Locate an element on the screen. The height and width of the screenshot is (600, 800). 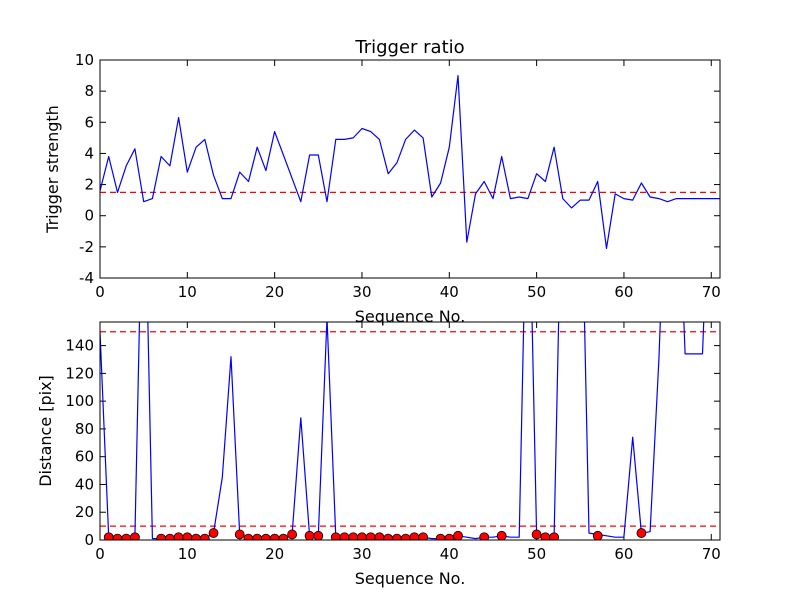
distance-y-tick-label: 80 is located at coordinates (84, 429).